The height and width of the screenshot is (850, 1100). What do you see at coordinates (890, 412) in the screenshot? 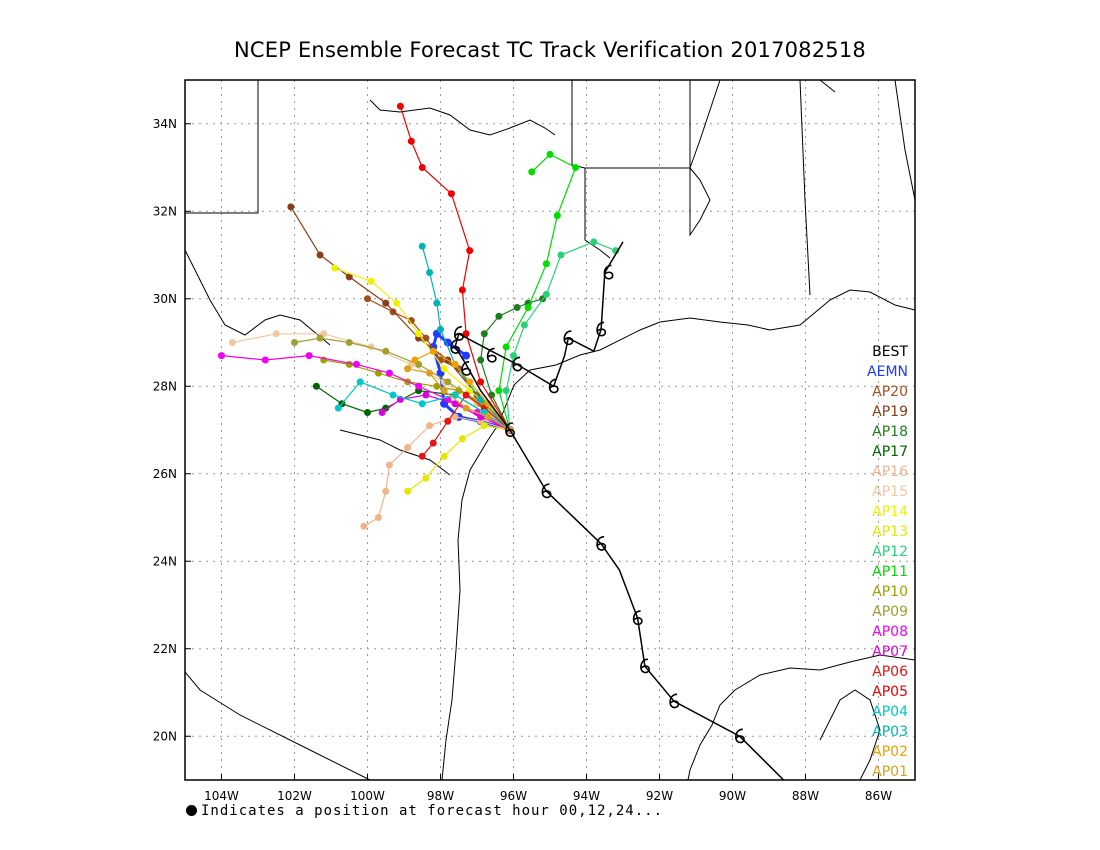
I see `legend-entry-ap19: AP19` at bounding box center [890, 412].